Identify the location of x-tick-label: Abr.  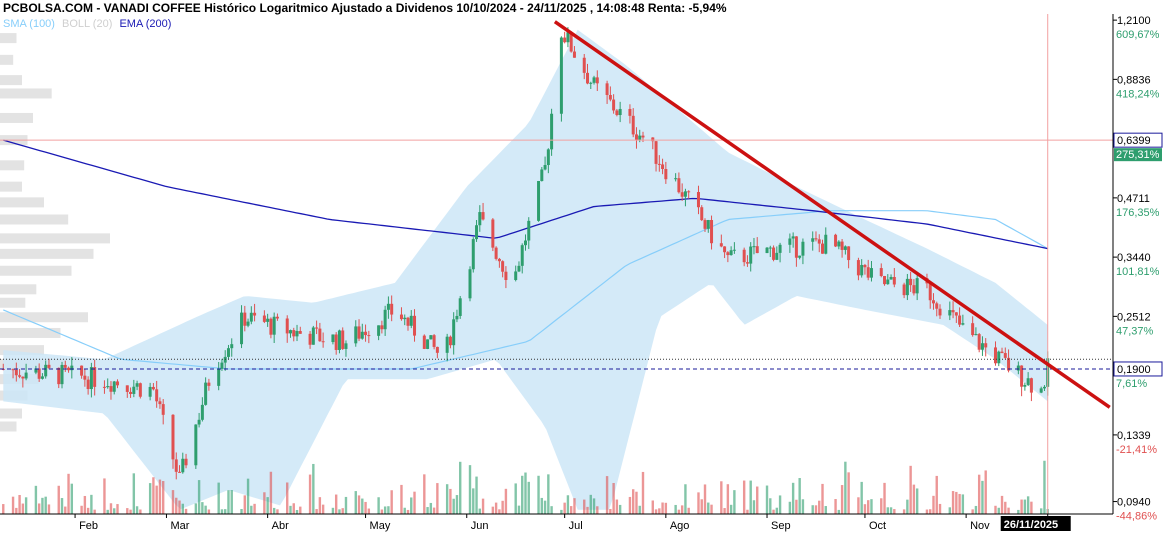
(280, 526).